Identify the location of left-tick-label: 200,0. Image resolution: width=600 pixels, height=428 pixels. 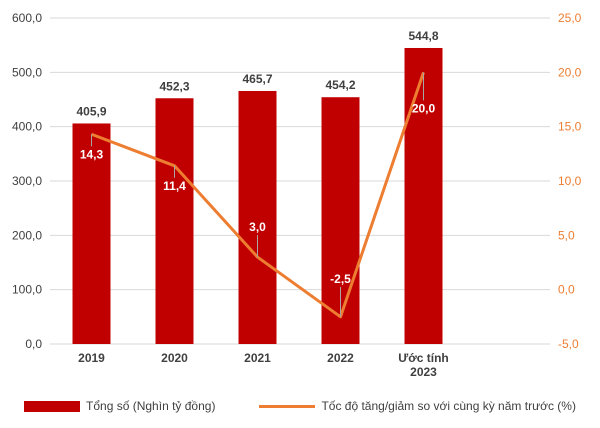
(27, 235).